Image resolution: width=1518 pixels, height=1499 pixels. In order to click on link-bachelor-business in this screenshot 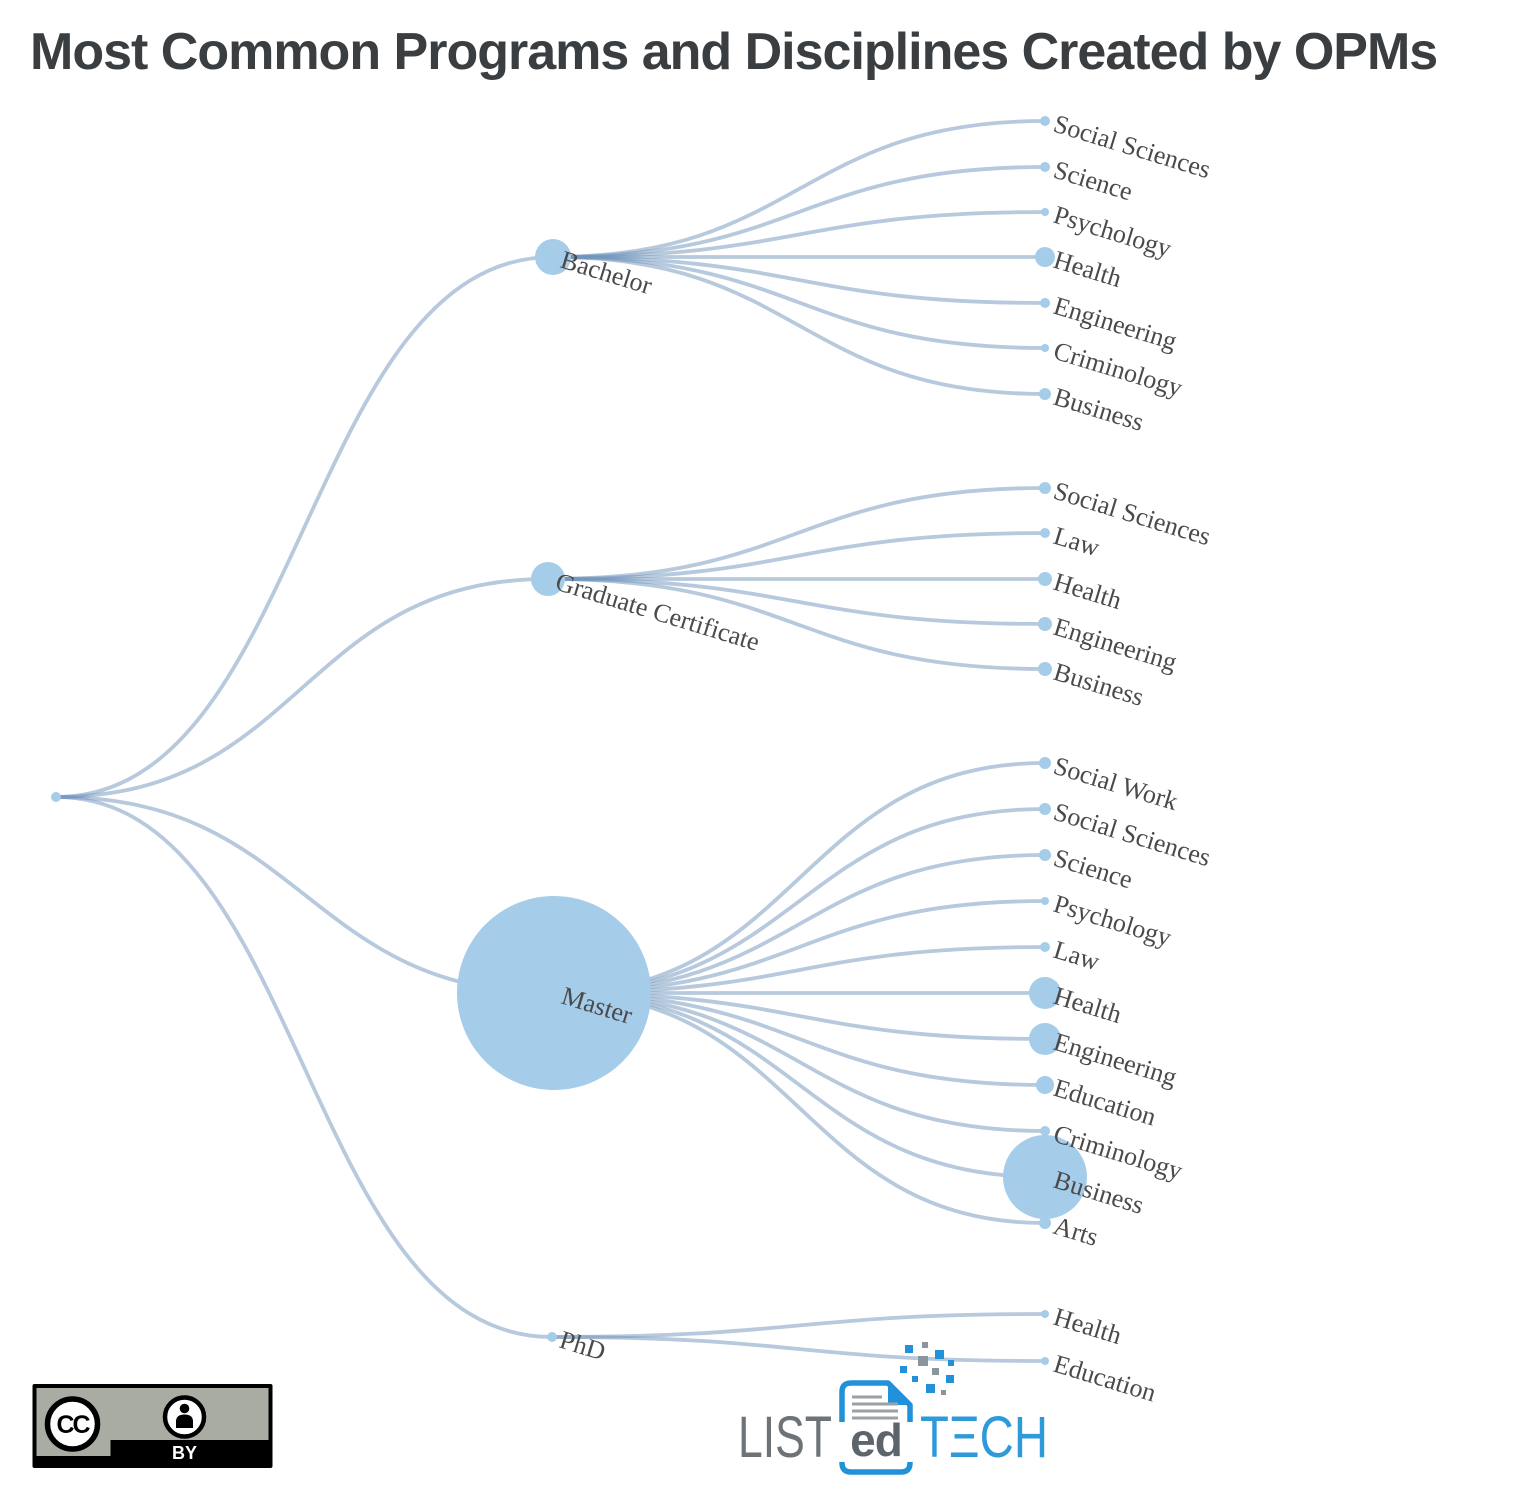, I will do `click(799, 325)`.